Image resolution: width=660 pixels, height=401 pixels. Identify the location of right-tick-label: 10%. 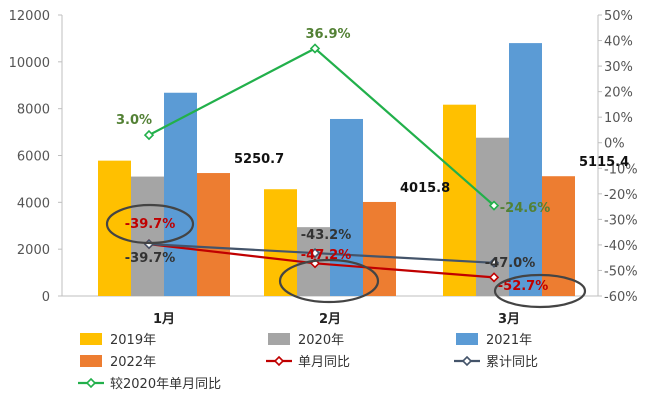
(618, 118).